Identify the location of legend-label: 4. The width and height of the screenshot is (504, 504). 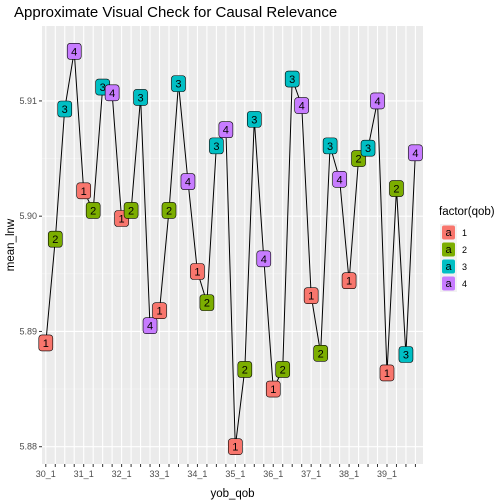
(464, 284).